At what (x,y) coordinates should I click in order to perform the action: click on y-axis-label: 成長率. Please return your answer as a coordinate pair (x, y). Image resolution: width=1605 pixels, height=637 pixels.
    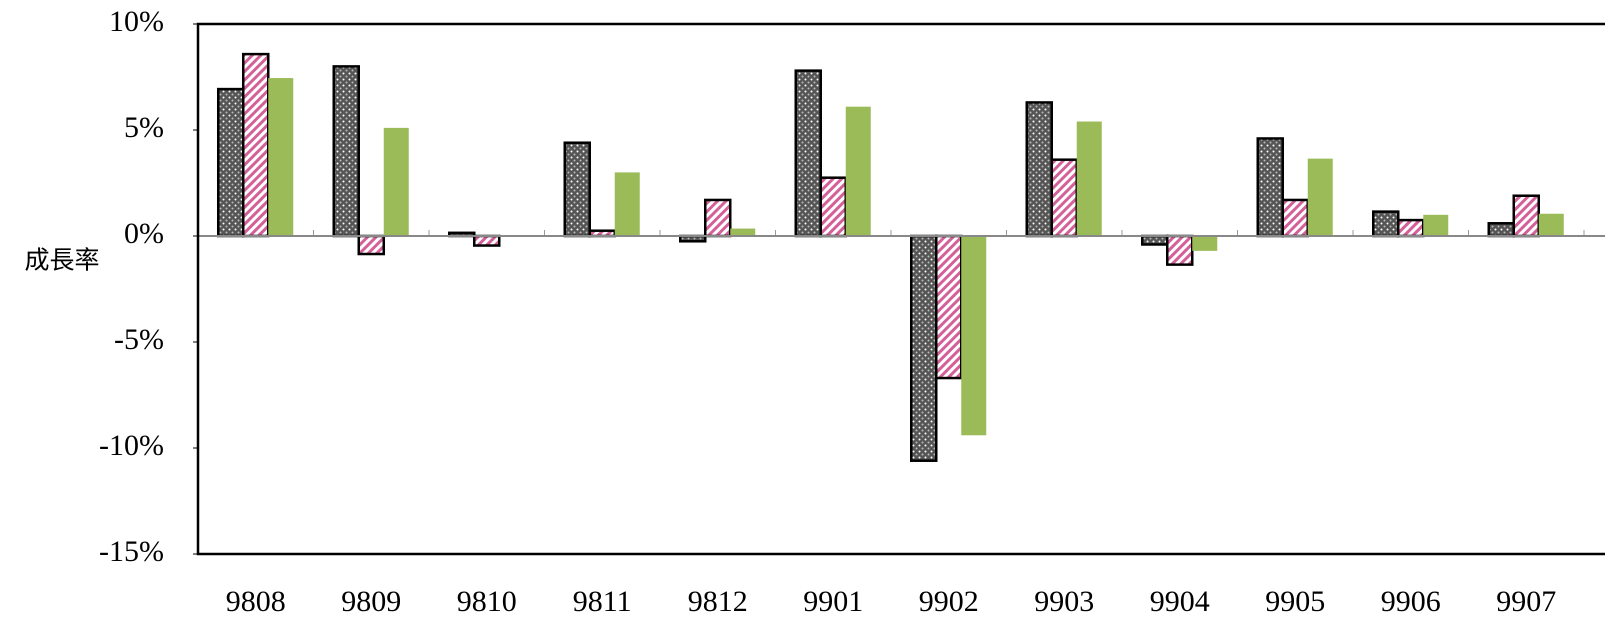
    Looking at the image, I should click on (61, 260).